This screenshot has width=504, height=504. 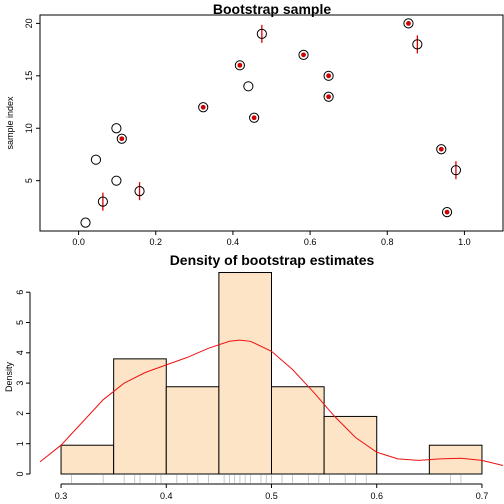 What do you see at coordinates (20, 473) in the screenshot?
I see `histogram-y-tick-label: 0` at bounding box center [20, 473].